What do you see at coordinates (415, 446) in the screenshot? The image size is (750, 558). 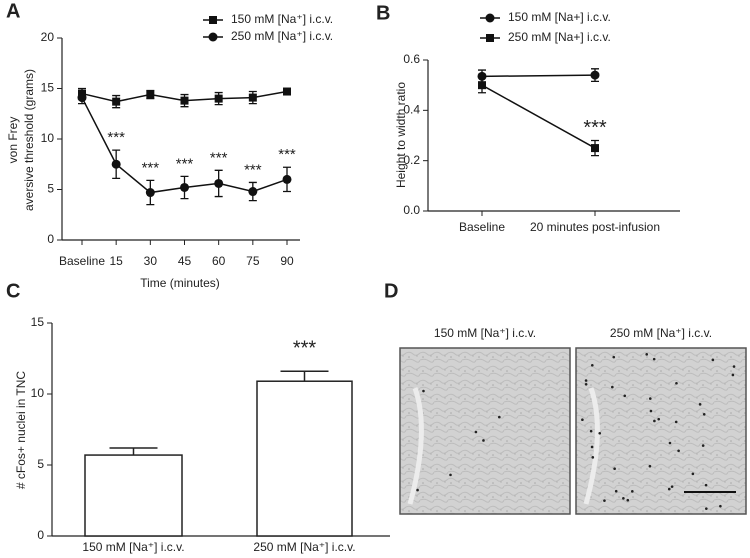 I see `vessel` at bounding box center [415, 446].